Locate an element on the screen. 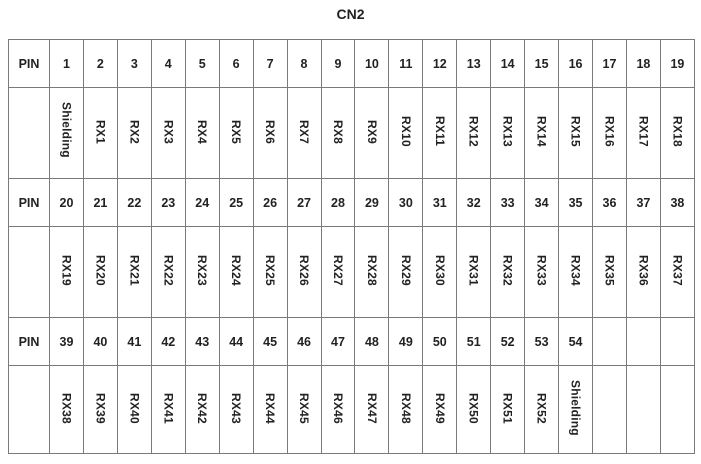  signal-cell: RX47 is located at coordinates (372, 409).